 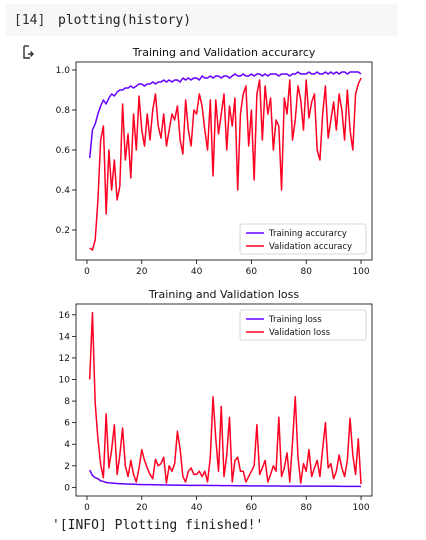 What do you see at coordinates (158, 525) in the screenshot?
I see `output-text: '[INFO] Plotting finished!'` at bounding box center [158, 525].